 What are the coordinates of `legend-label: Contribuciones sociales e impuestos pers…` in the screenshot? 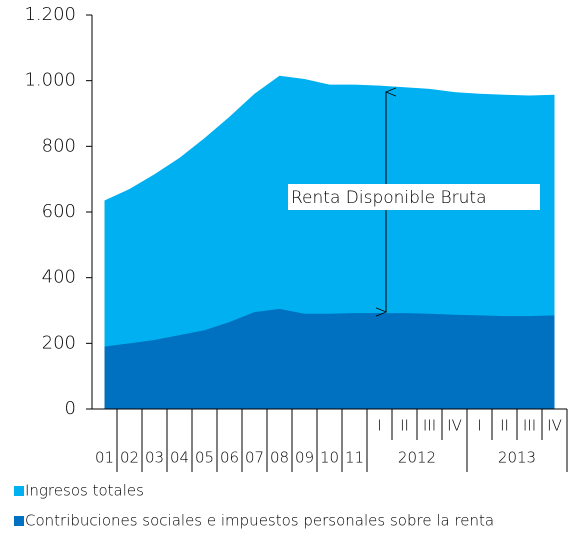 It's located at (259, 521).